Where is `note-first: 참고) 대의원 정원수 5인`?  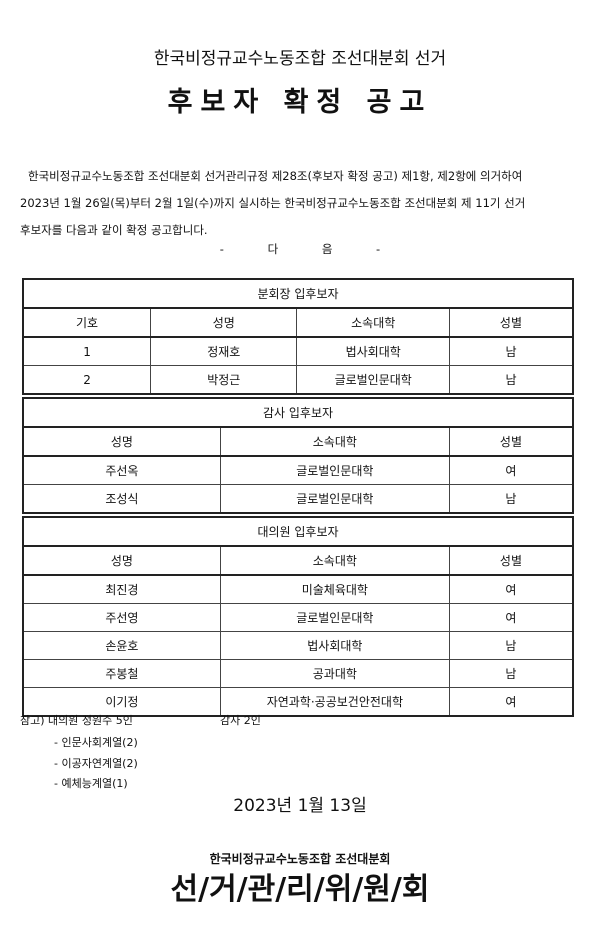 note-first: 참고) 대의원 정원수 5인 is located at coordinates (76, 720).